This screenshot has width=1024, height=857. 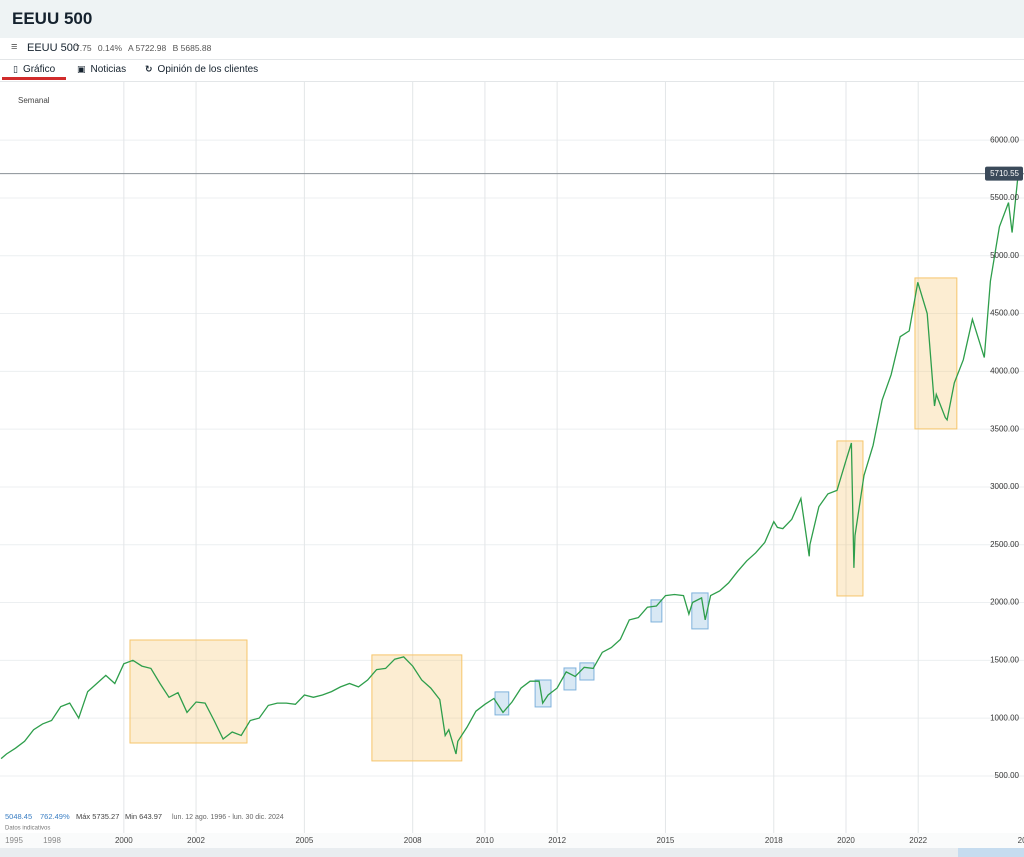 I want to click on x-tick-label: 2000, so click(x=124, y=840).